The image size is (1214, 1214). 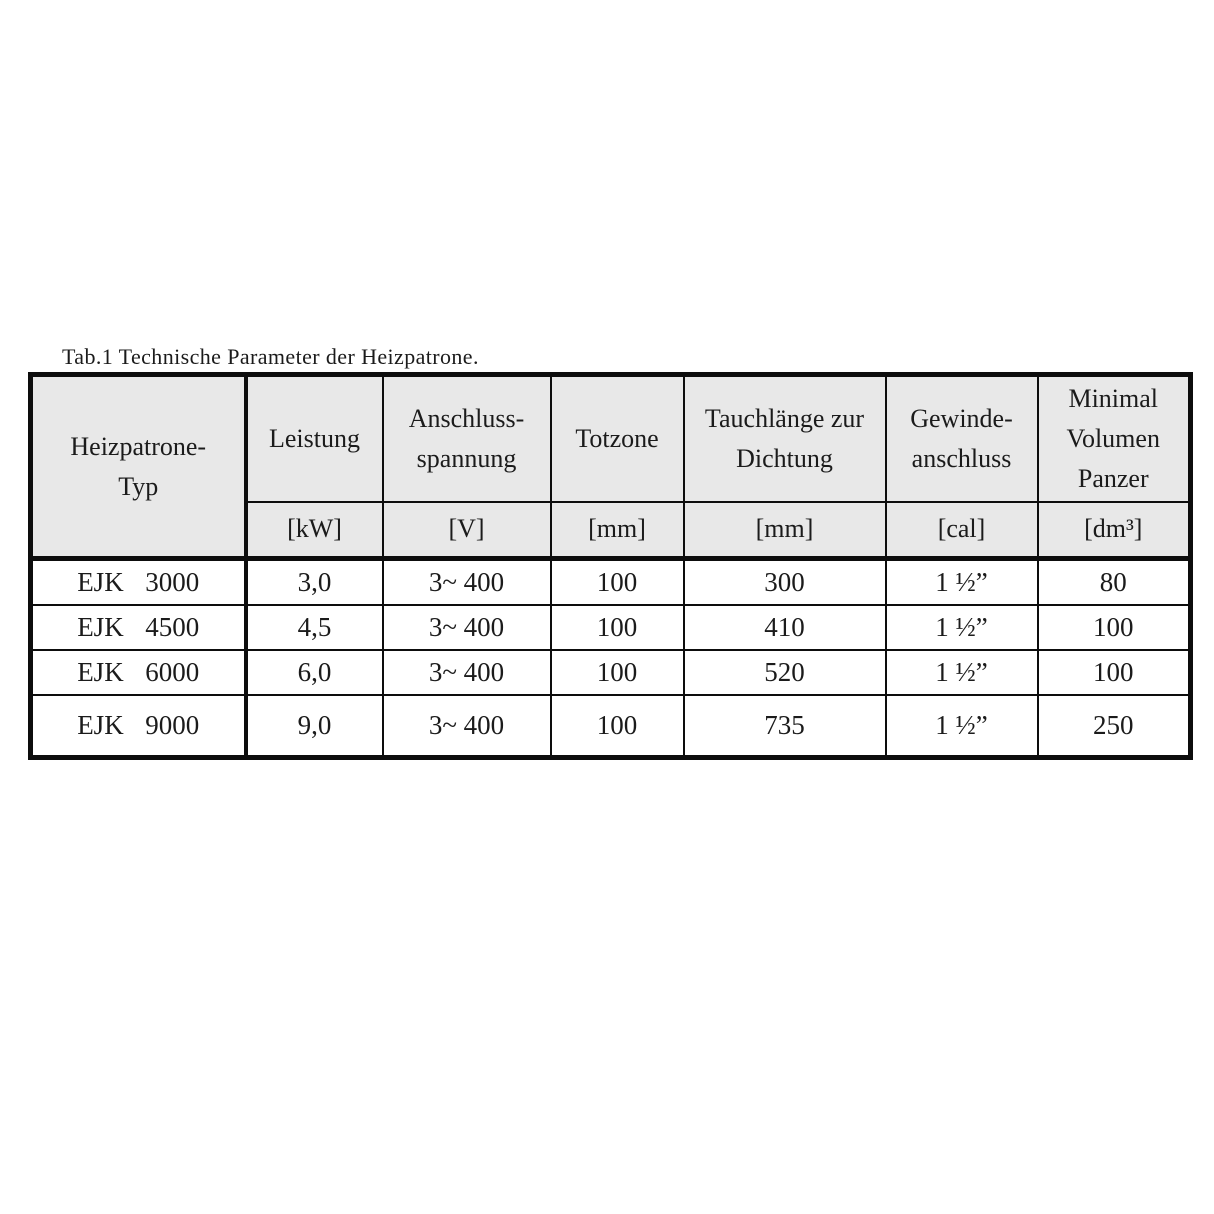 What do you see at coordinates (1114, 438) in the screenshot?
I see `column-header-minimal-volumen: Minimal Volumen Panzer` at bounding box center [1114, 438].